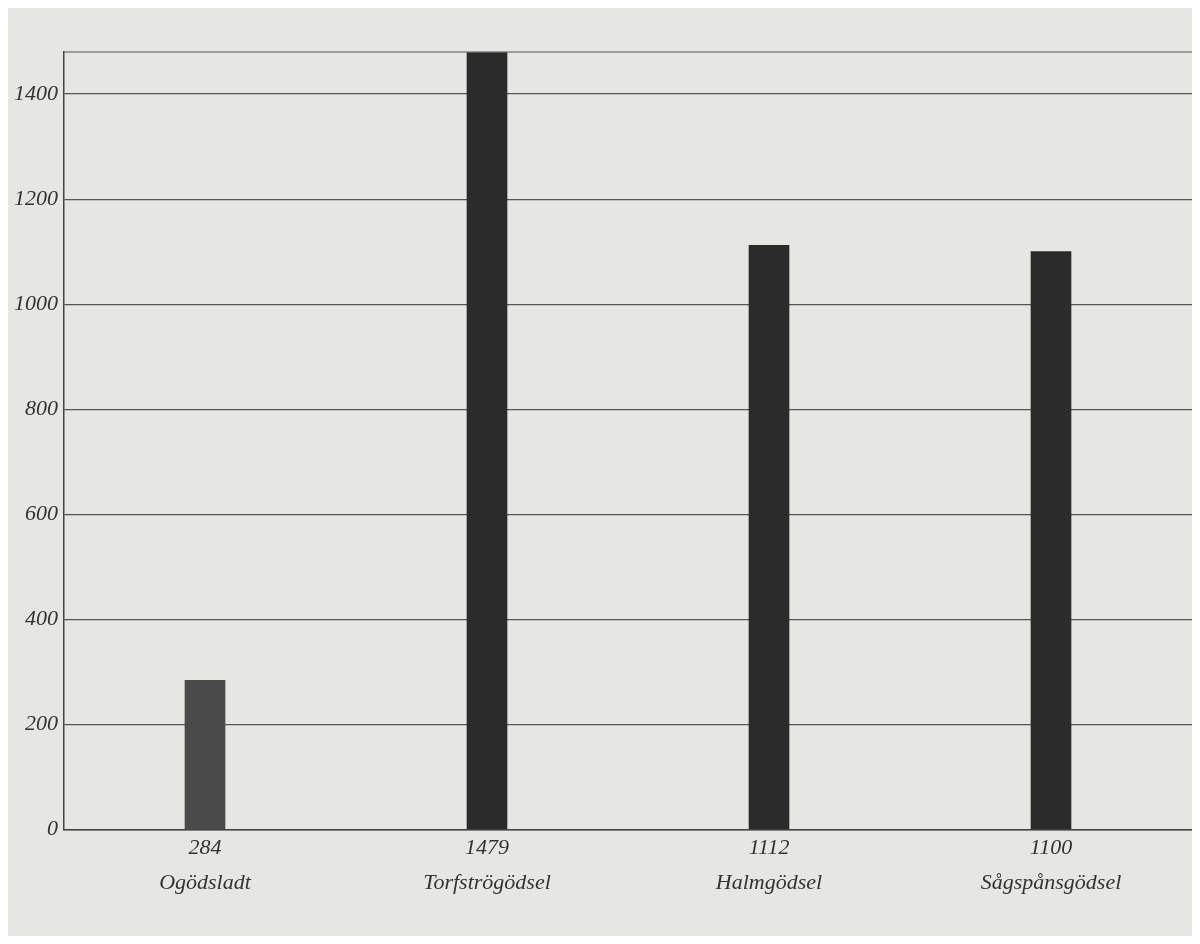 Image resolution: width=1200 pixels, height=944 pixels. I want to click on y-tick-label: 400, so click(41, 618).